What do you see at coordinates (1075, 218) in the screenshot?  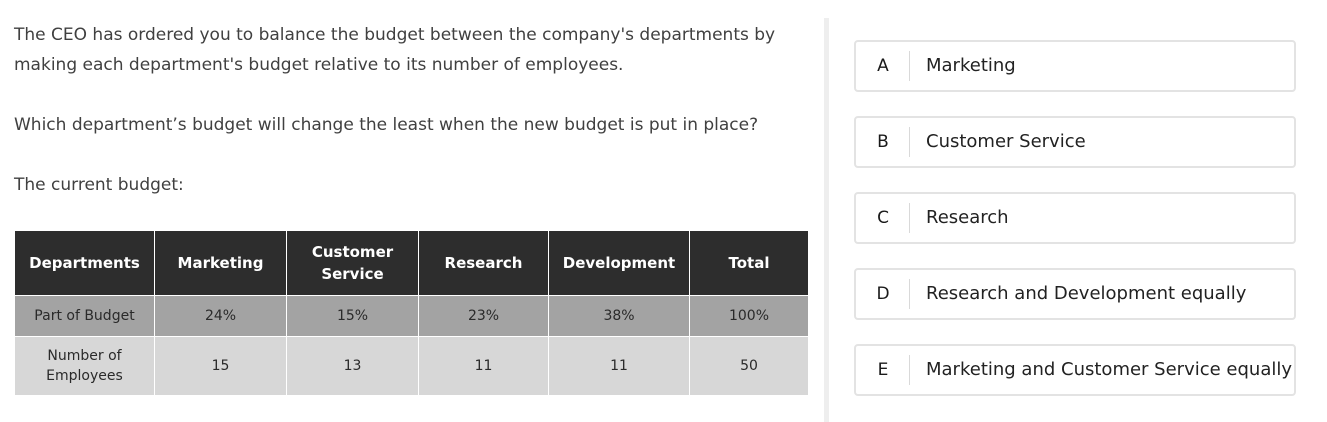 I see `option-c: C Research` at bounding box center [1075, 218].